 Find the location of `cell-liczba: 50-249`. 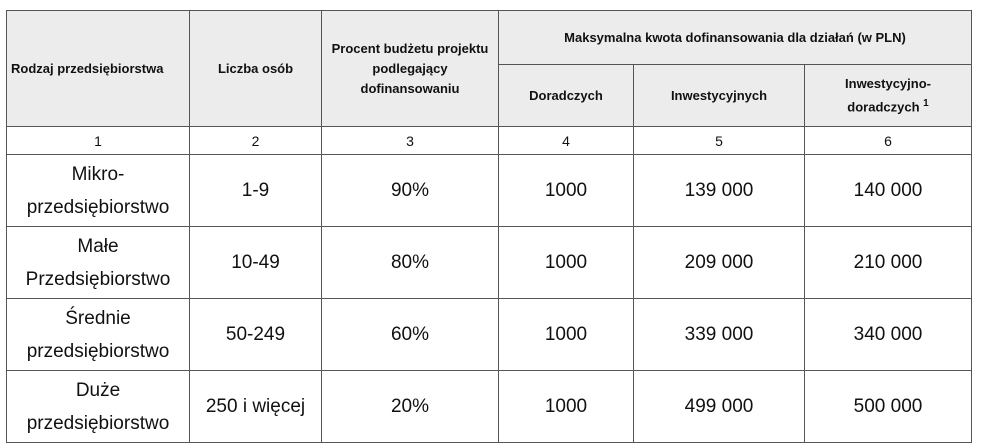

cell-liczba: 50-249 is located at coordinates (255, 334).